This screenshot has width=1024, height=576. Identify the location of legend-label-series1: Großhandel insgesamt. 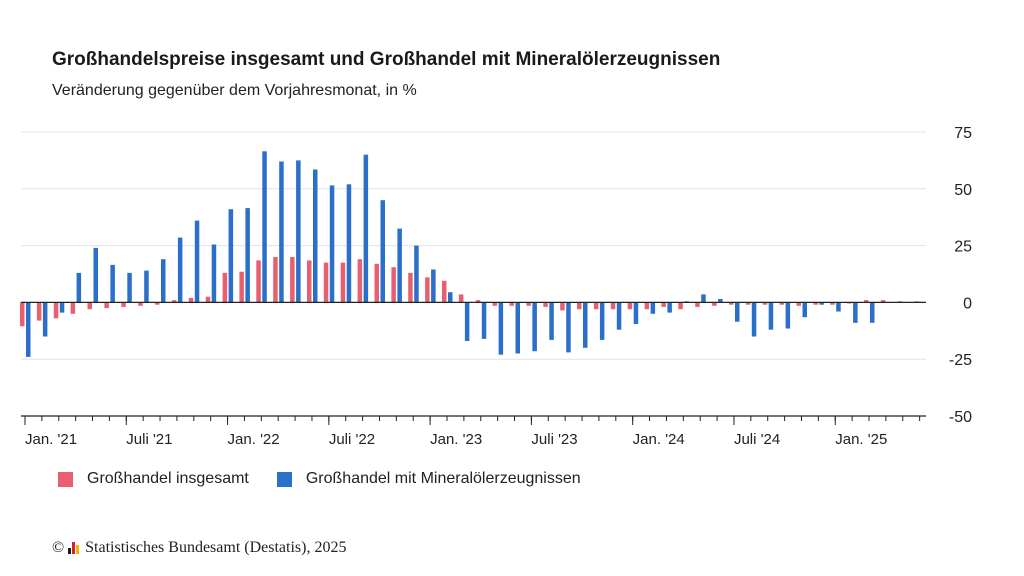
(168, 478).